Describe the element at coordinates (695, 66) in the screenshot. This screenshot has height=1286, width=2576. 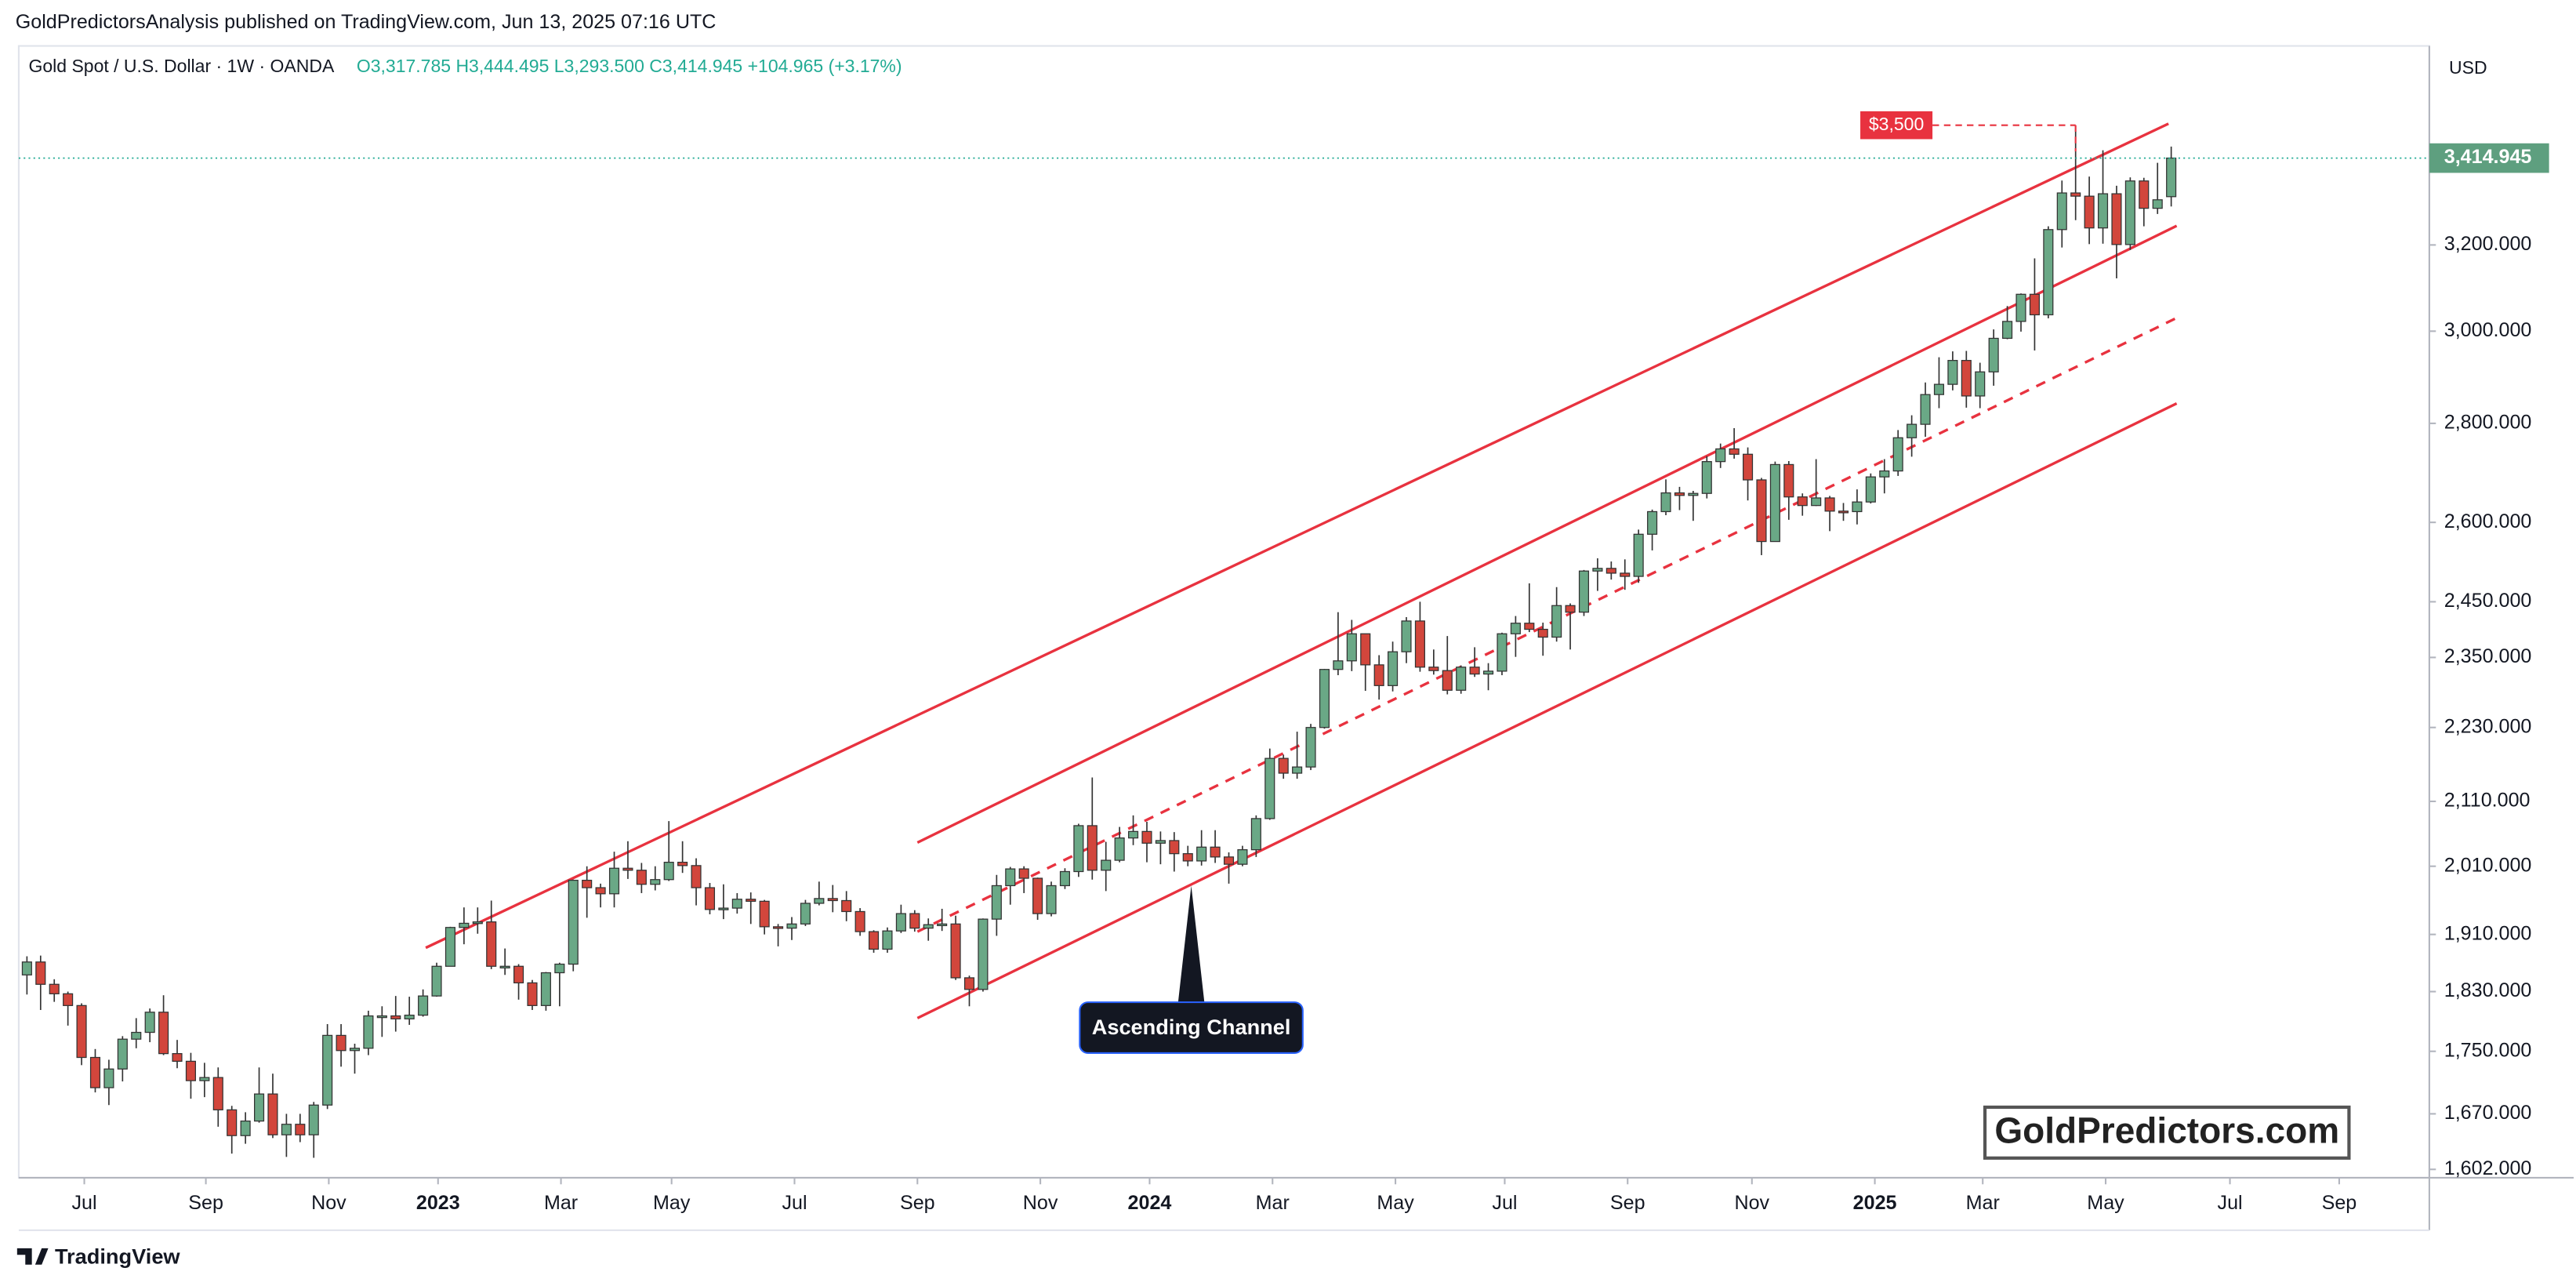
I see `ohlc-value: C3,414.945` at that location.